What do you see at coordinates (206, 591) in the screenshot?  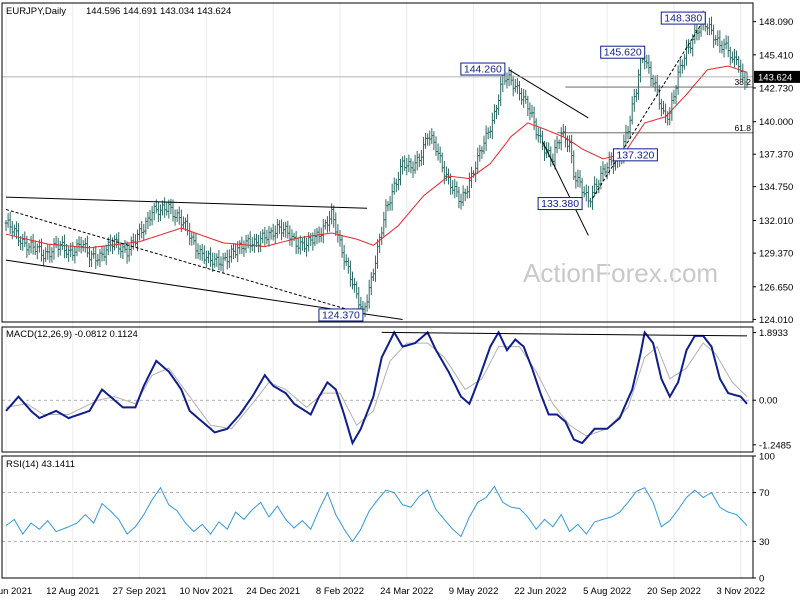 I see `x-tick-label: 10 Nov 2021` at bounding box center [206, 591].